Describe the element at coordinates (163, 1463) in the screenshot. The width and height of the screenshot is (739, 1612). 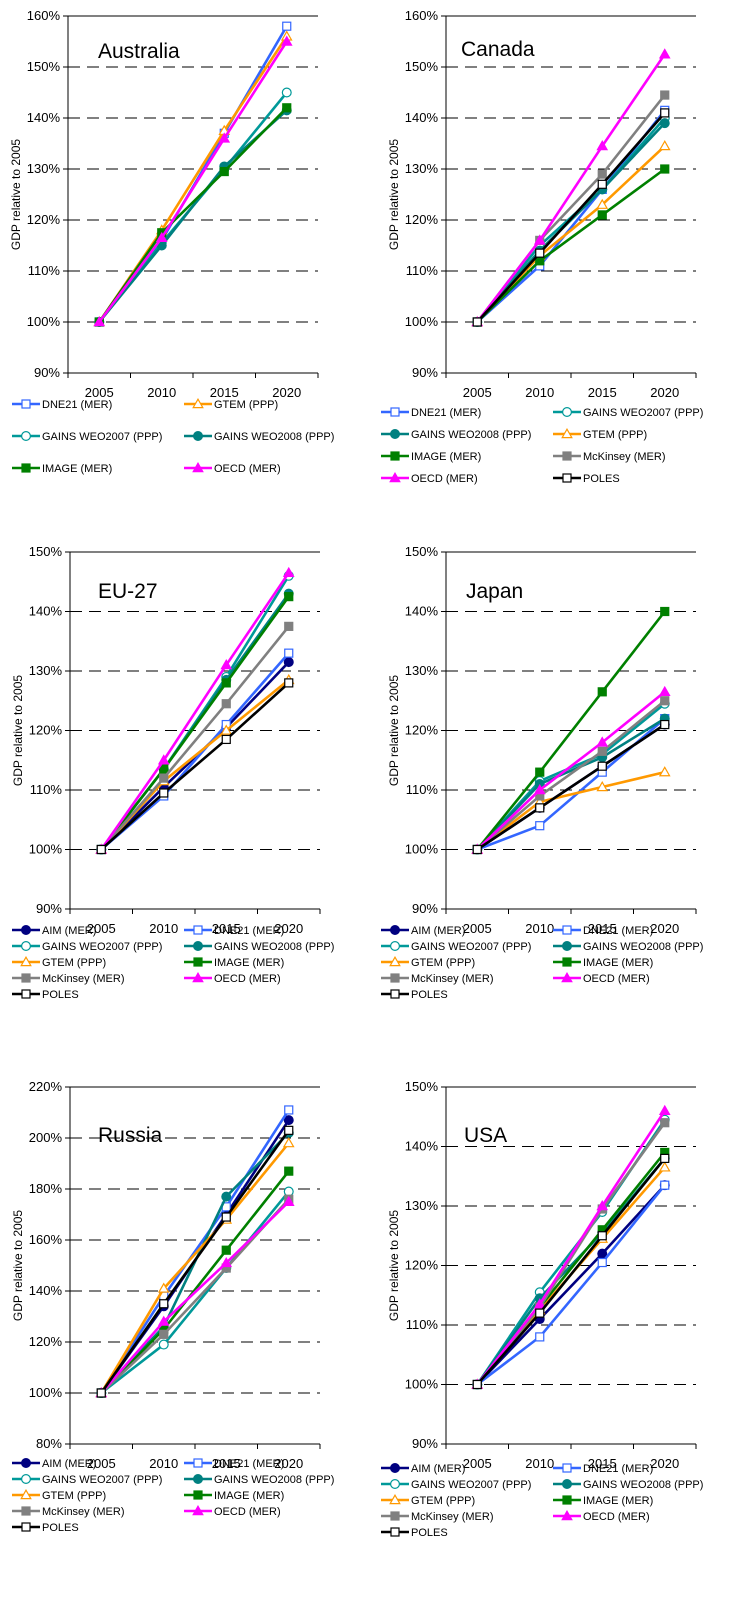
I see `x-tick-label: 2010` at that location.